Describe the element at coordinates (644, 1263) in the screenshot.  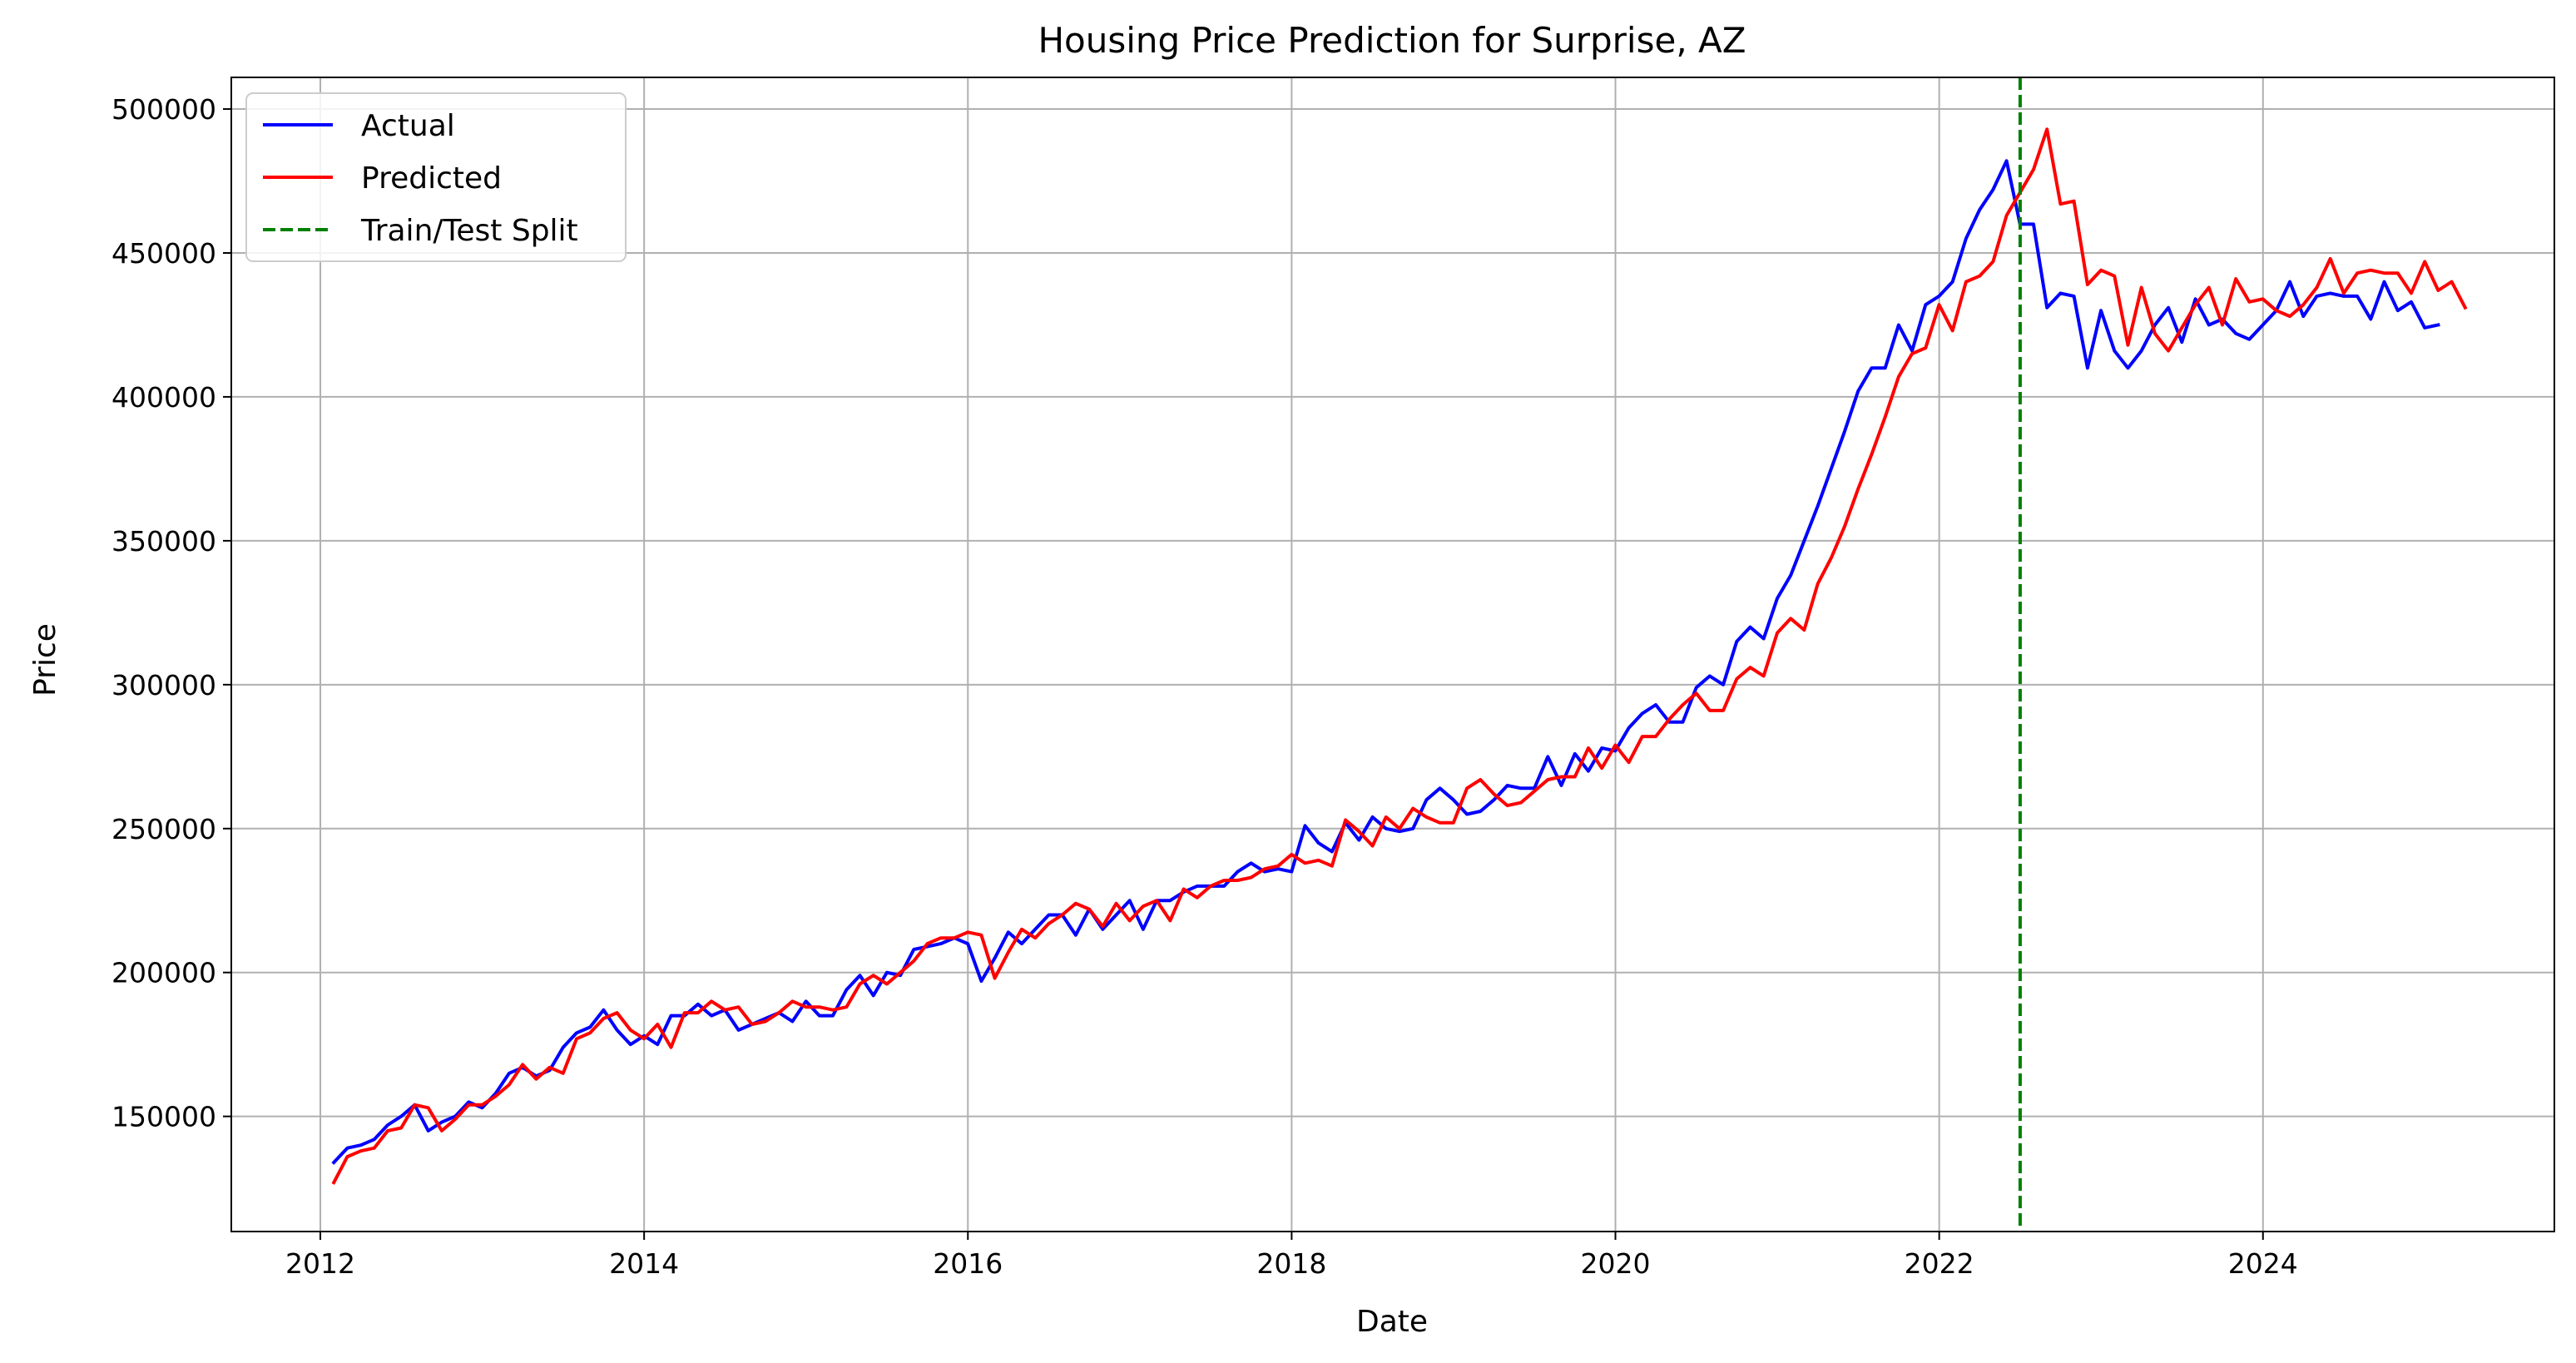
I see `x-tick-label: 2014` at that location.